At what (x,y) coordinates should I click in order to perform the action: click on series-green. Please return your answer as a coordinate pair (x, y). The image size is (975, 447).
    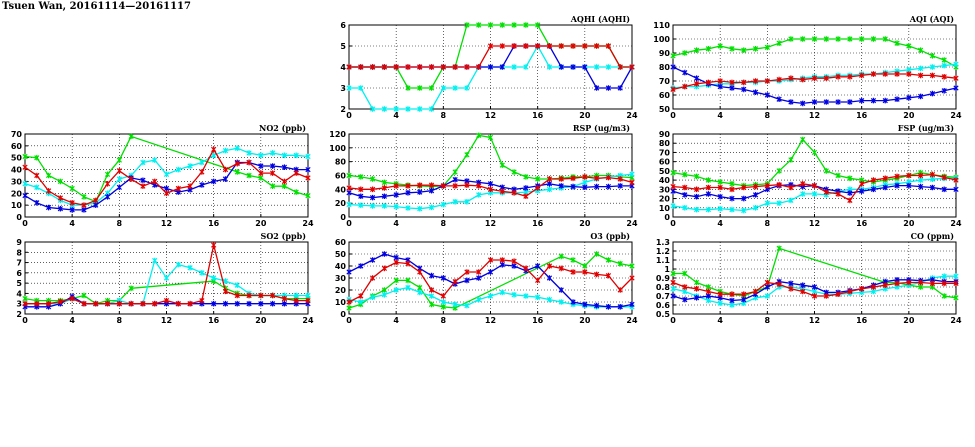
    Looking at the image, I should click on (490, 56).